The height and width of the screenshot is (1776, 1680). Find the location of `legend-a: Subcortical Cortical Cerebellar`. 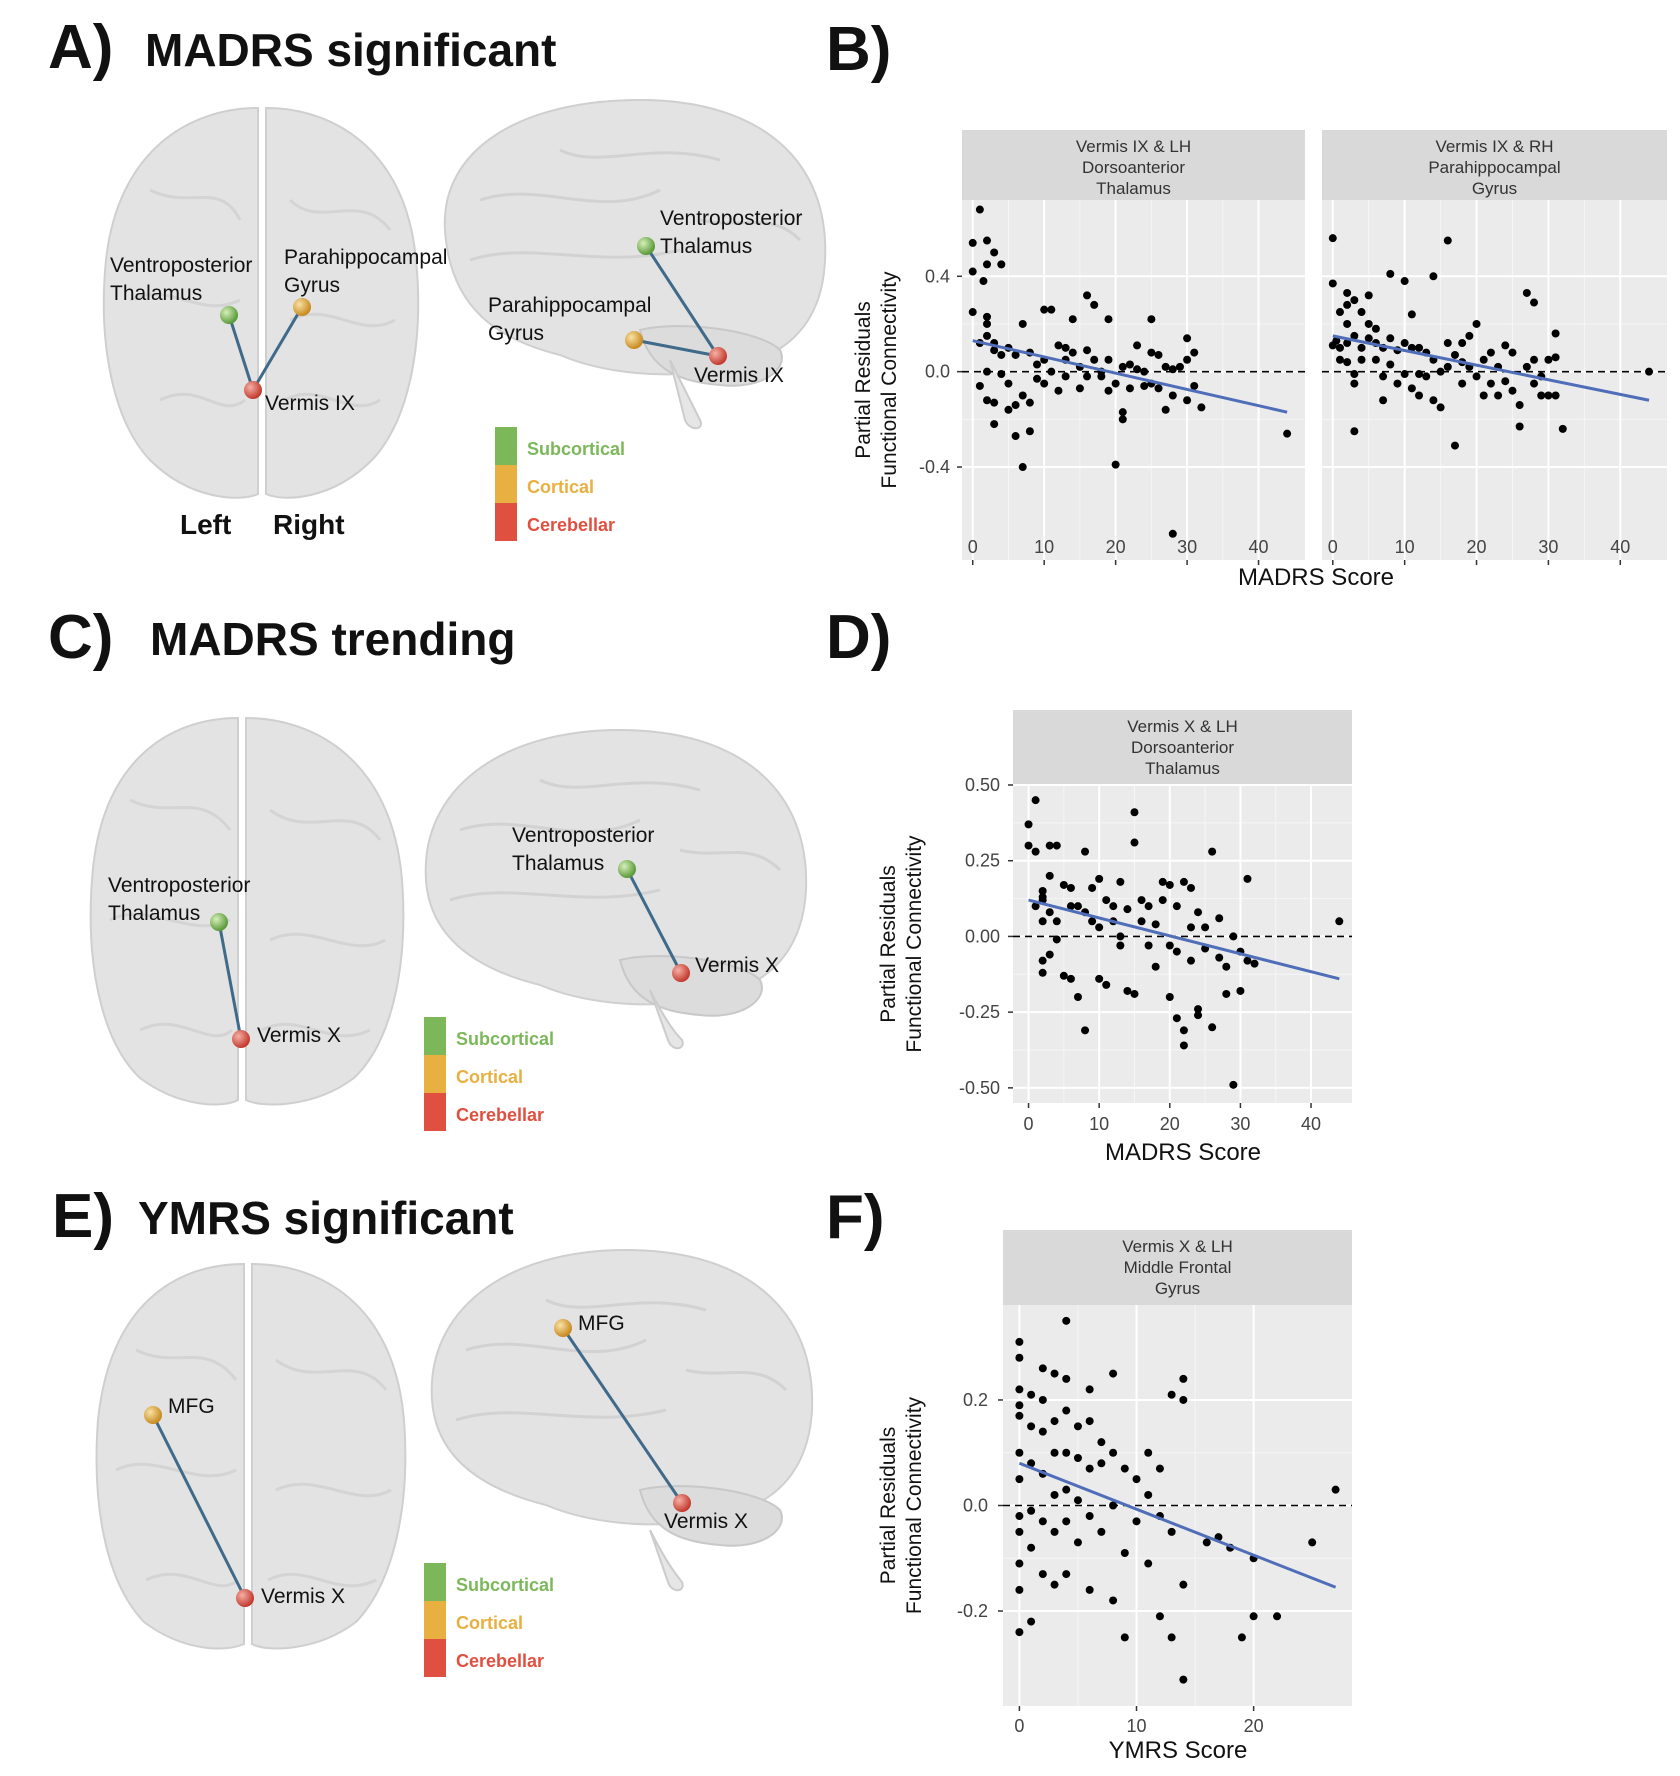

legend-a: Subcortical Cortical Cerebellar is located at coordinates (560, 484).